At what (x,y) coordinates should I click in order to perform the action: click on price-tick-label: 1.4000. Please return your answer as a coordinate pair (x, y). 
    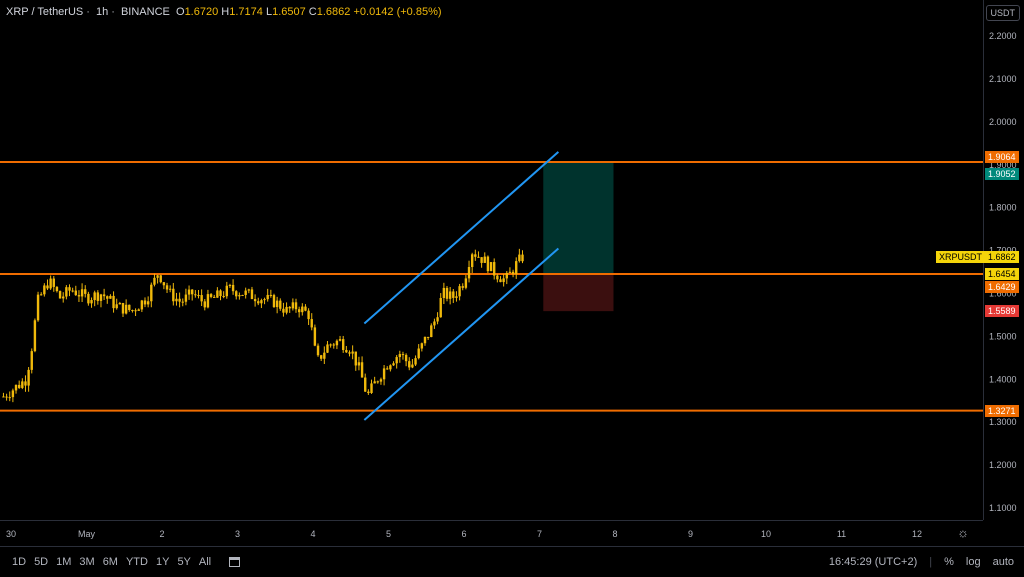
    Looking at the image, I should click on (1003, 379).